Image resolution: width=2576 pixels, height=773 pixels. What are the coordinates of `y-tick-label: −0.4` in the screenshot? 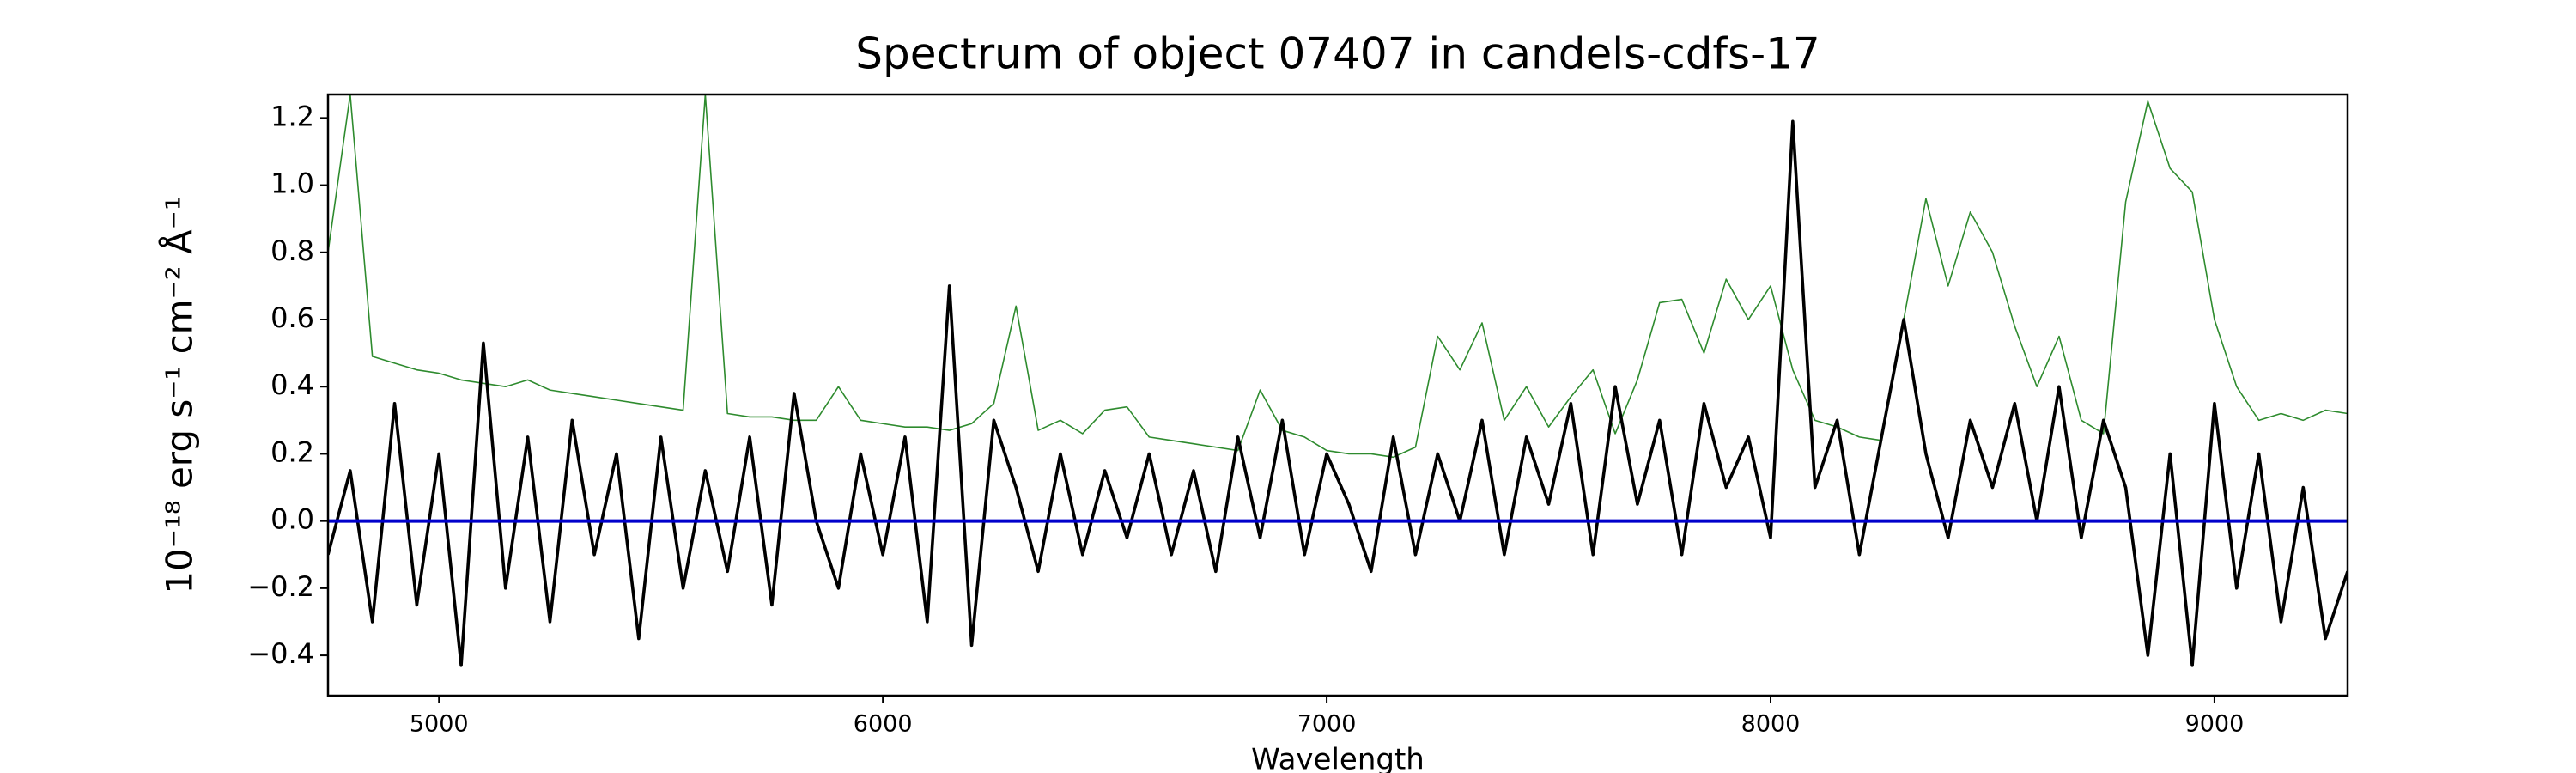 It's located at (280, 653).